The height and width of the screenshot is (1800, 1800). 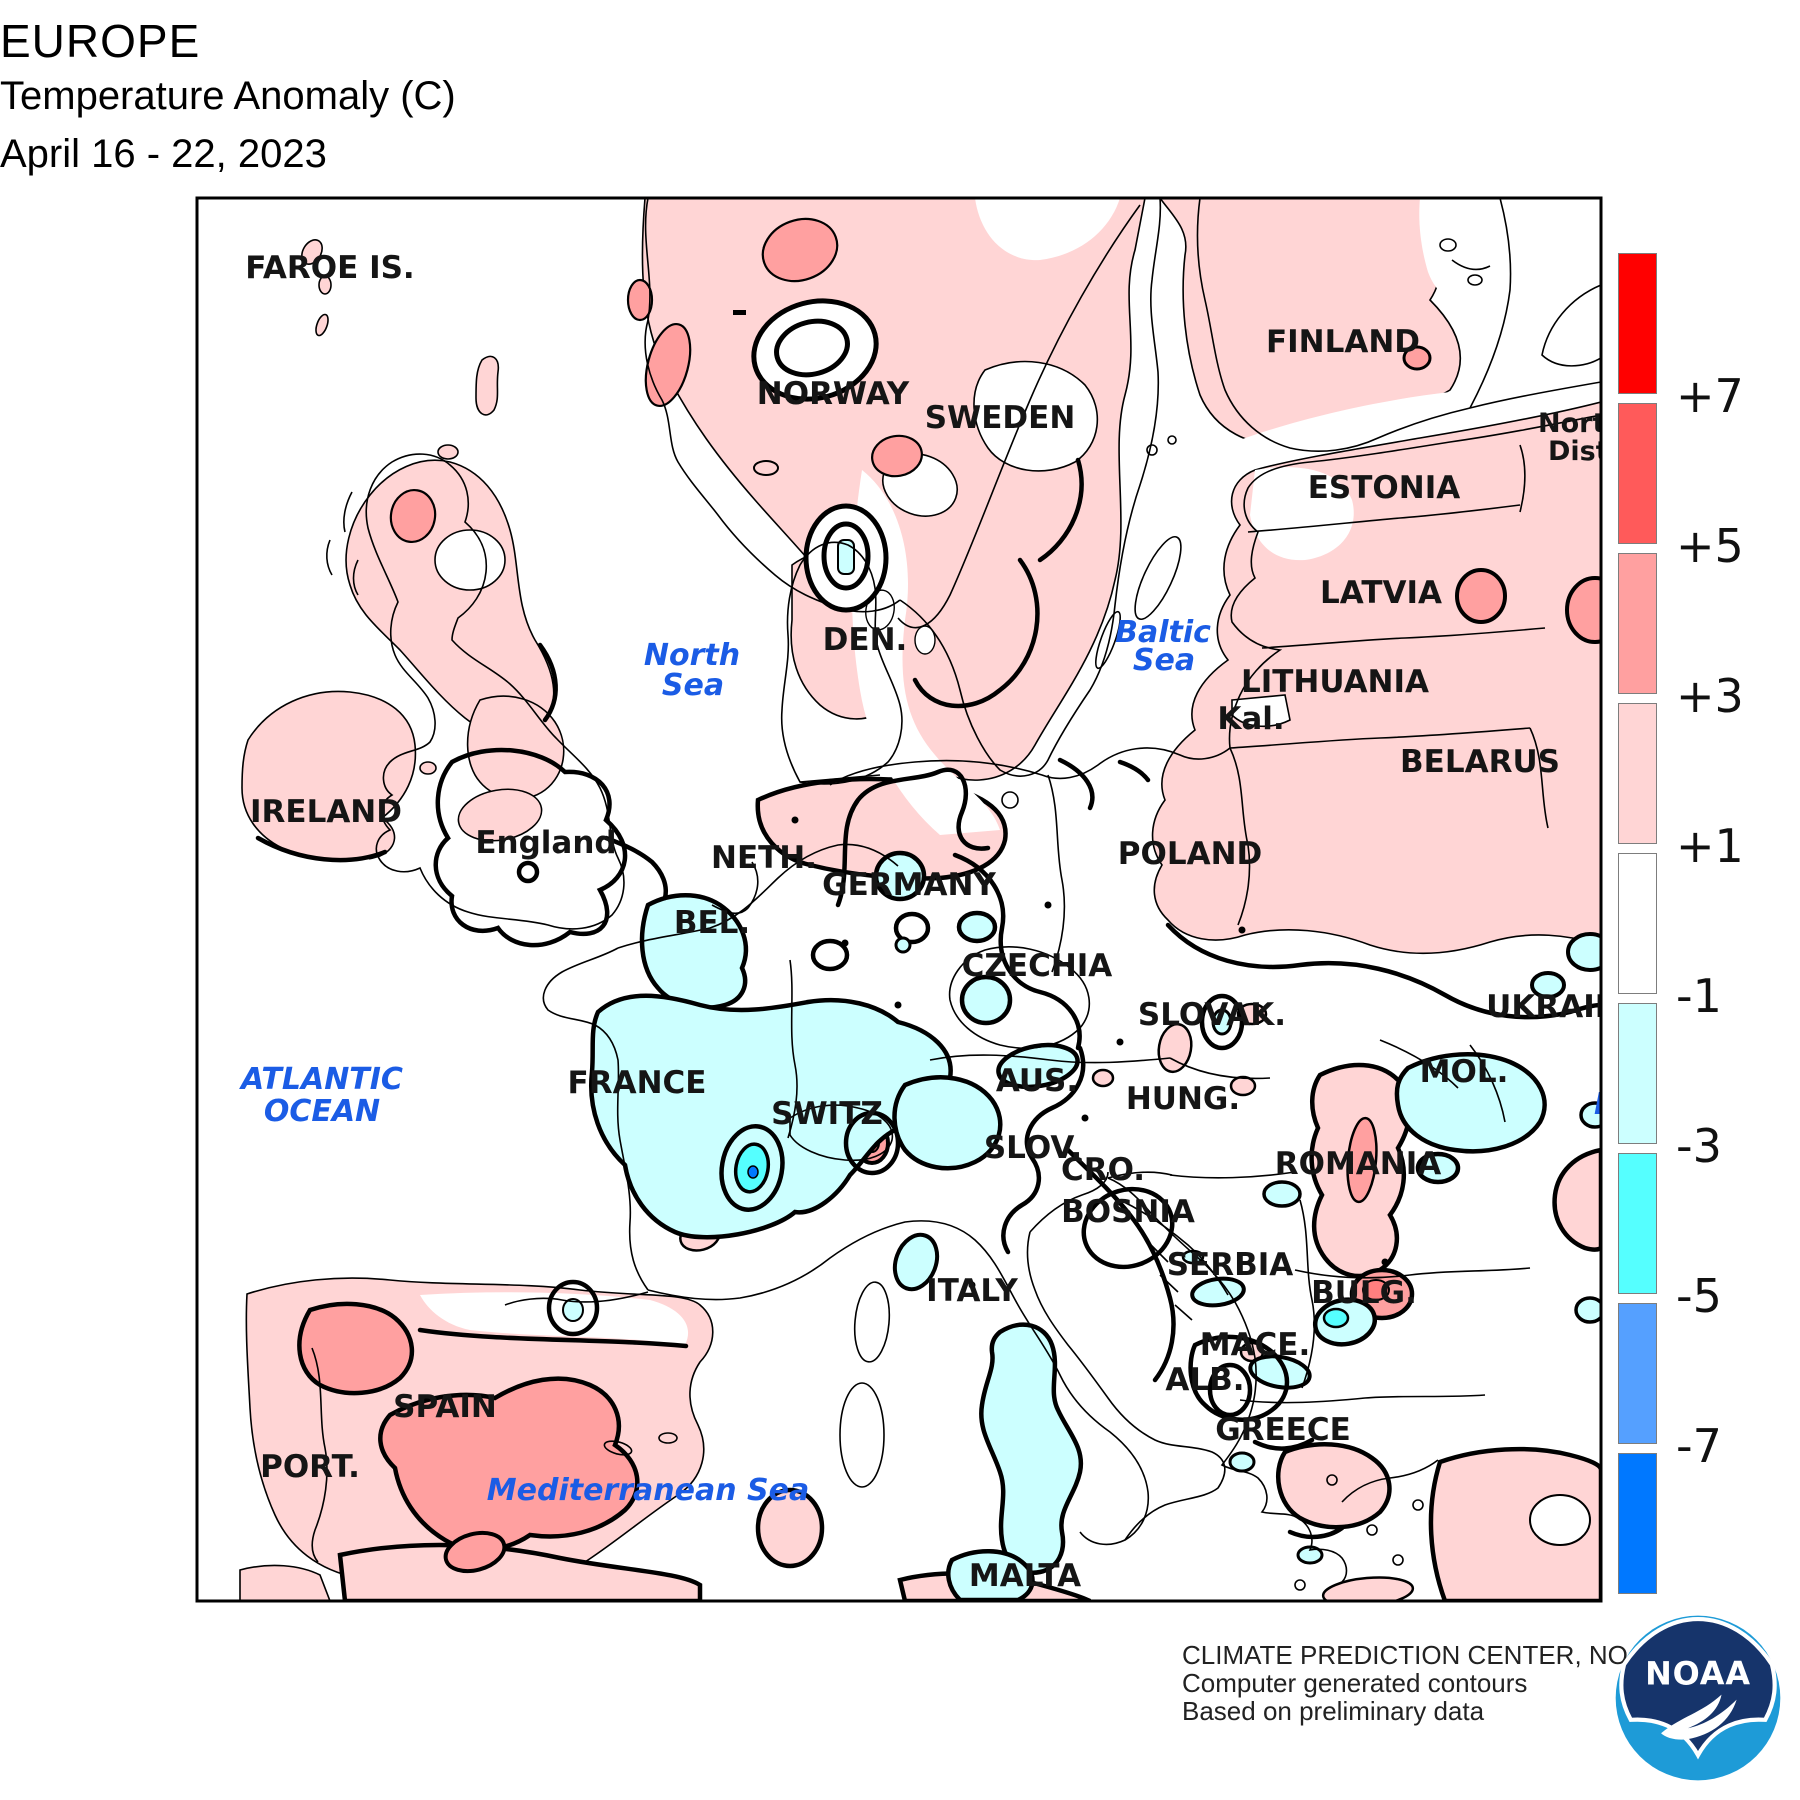 I want to click on noaa-logo: NOAA, so click(x=1698, y=1698).